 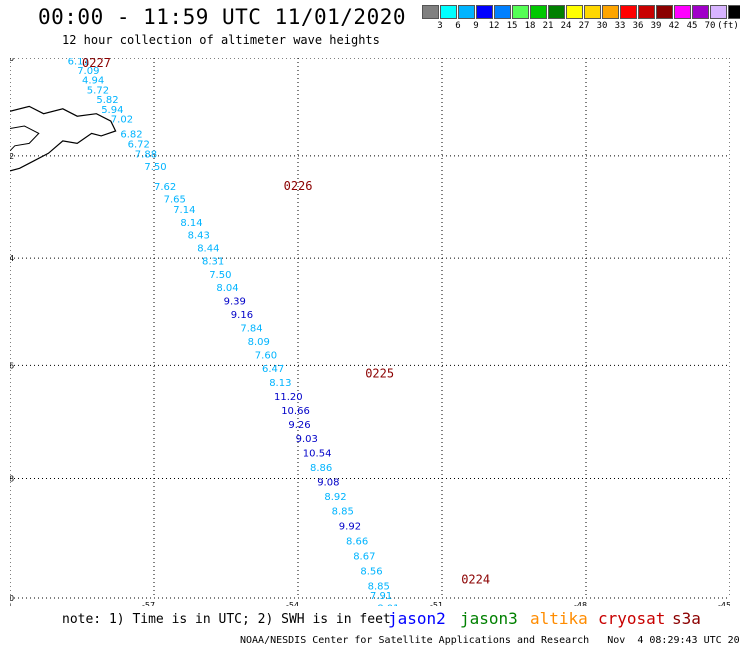 I want to click on longitude-label: -45, so click(x=724, y=603).